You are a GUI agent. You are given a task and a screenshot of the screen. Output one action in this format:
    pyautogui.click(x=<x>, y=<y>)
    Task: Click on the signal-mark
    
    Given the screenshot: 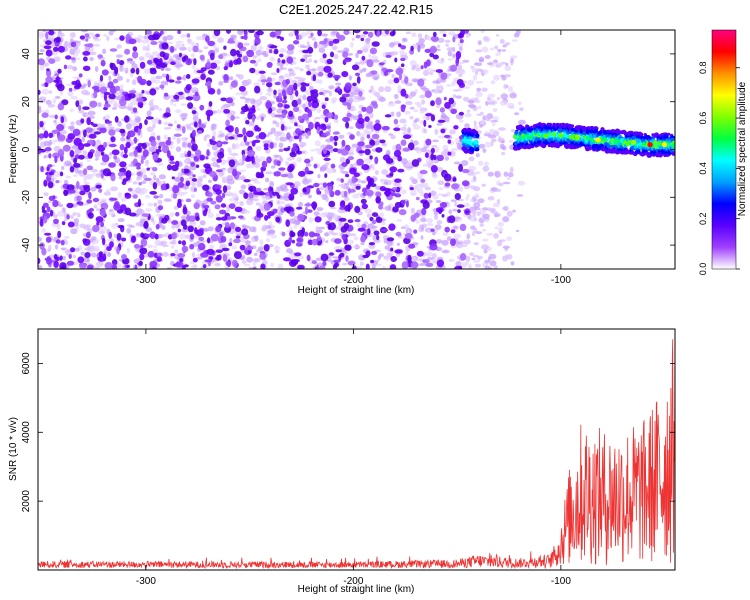 What is the action you would take?
    pyautogui.click(x=590, y=149)
    